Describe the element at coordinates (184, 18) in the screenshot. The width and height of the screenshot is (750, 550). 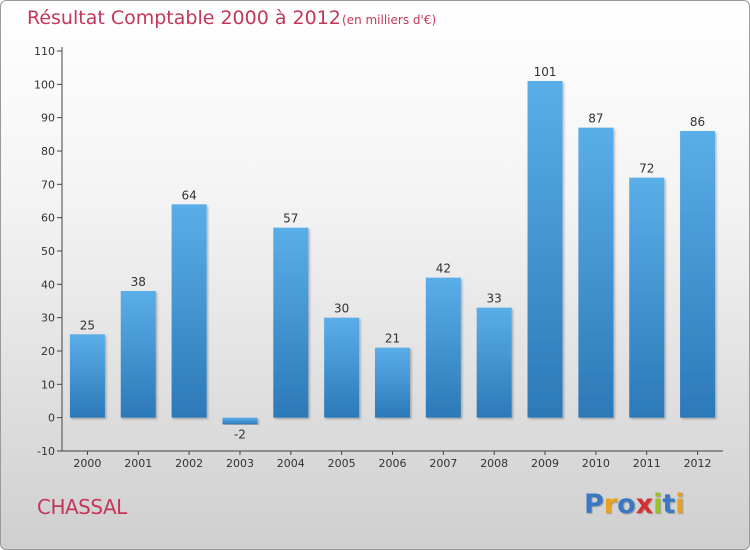
I see `chart-title: Résultat Comptable 2000 à 2012` at that location.